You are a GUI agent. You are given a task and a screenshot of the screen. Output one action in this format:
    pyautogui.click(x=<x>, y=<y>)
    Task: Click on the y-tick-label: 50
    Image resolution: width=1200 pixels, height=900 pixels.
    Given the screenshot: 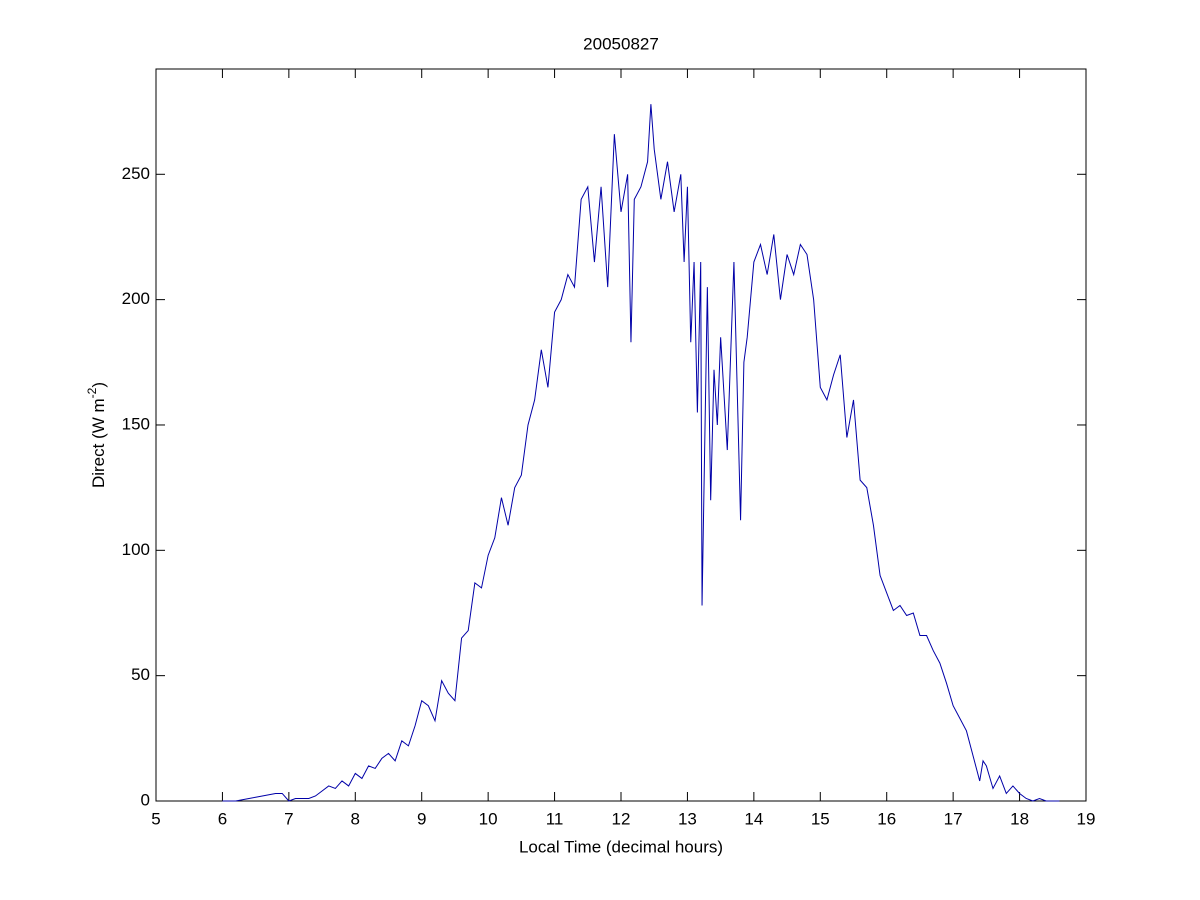 What is the action you would take?
    pyautogui.click(x=140, y=674)
    